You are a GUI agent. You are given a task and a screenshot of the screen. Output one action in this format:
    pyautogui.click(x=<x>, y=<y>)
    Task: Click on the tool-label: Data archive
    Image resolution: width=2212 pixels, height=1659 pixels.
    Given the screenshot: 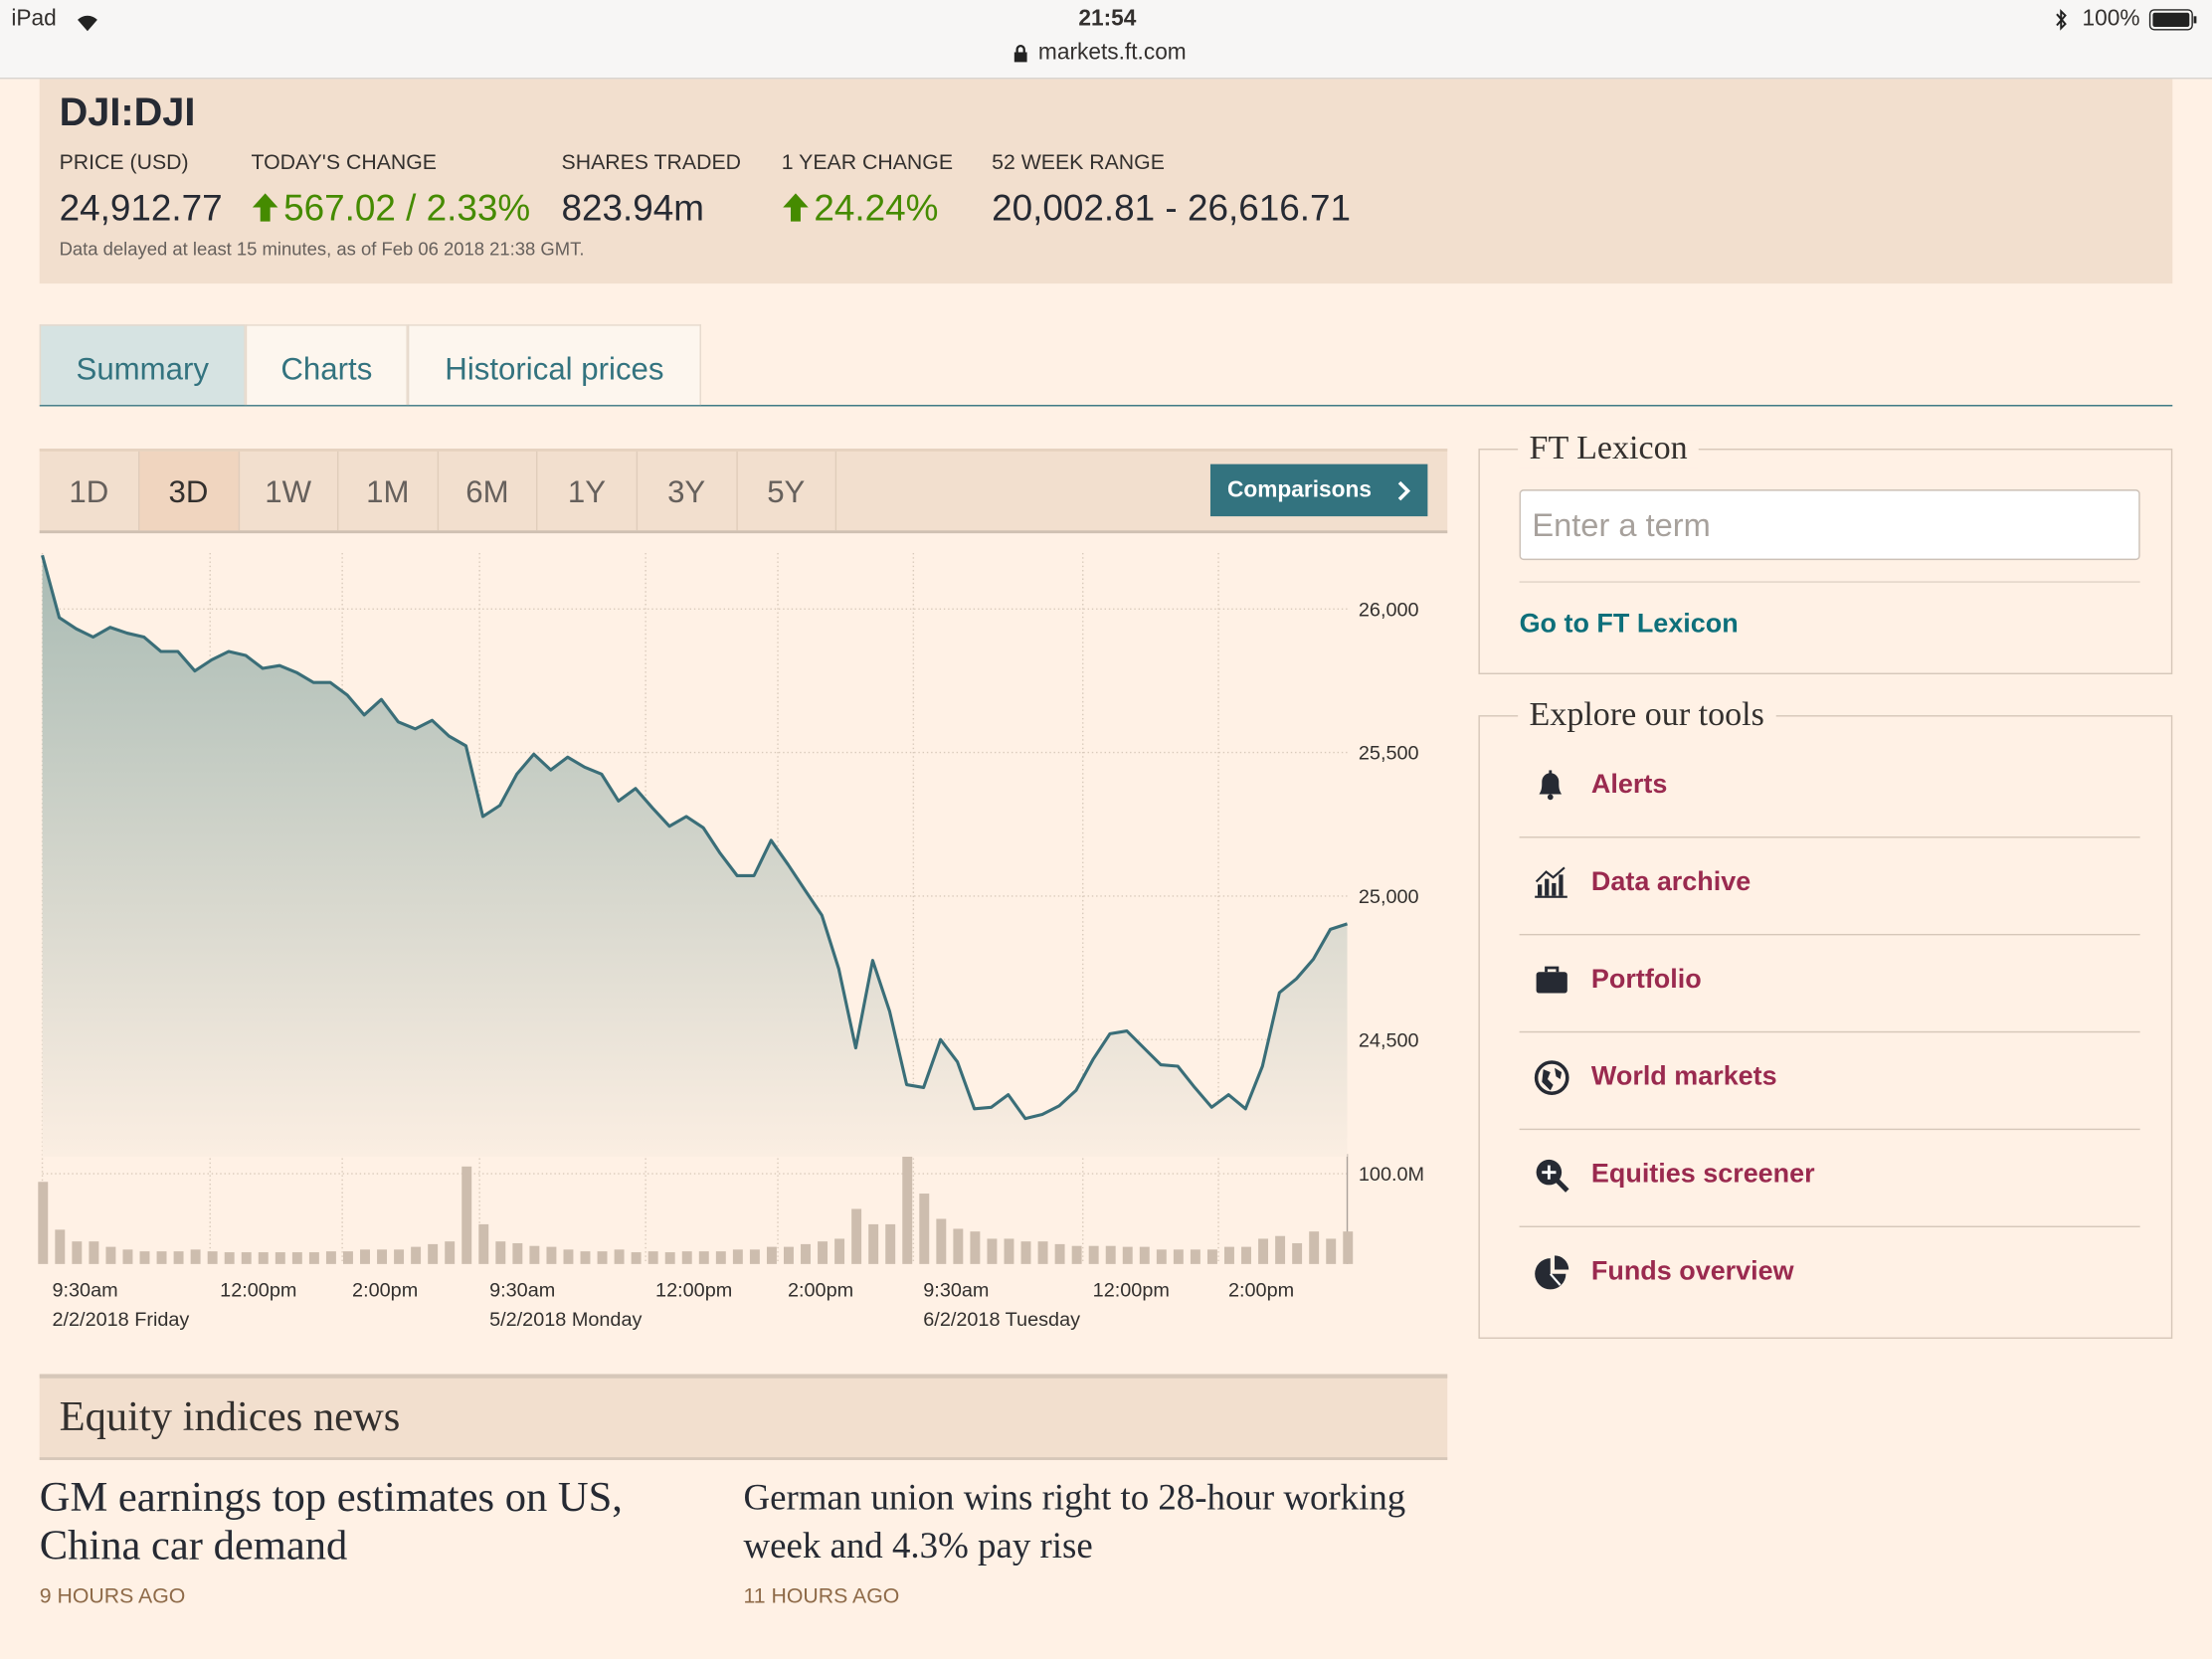 What is the action you would take?
    pyautogui.click(x=1670, y=882)
    